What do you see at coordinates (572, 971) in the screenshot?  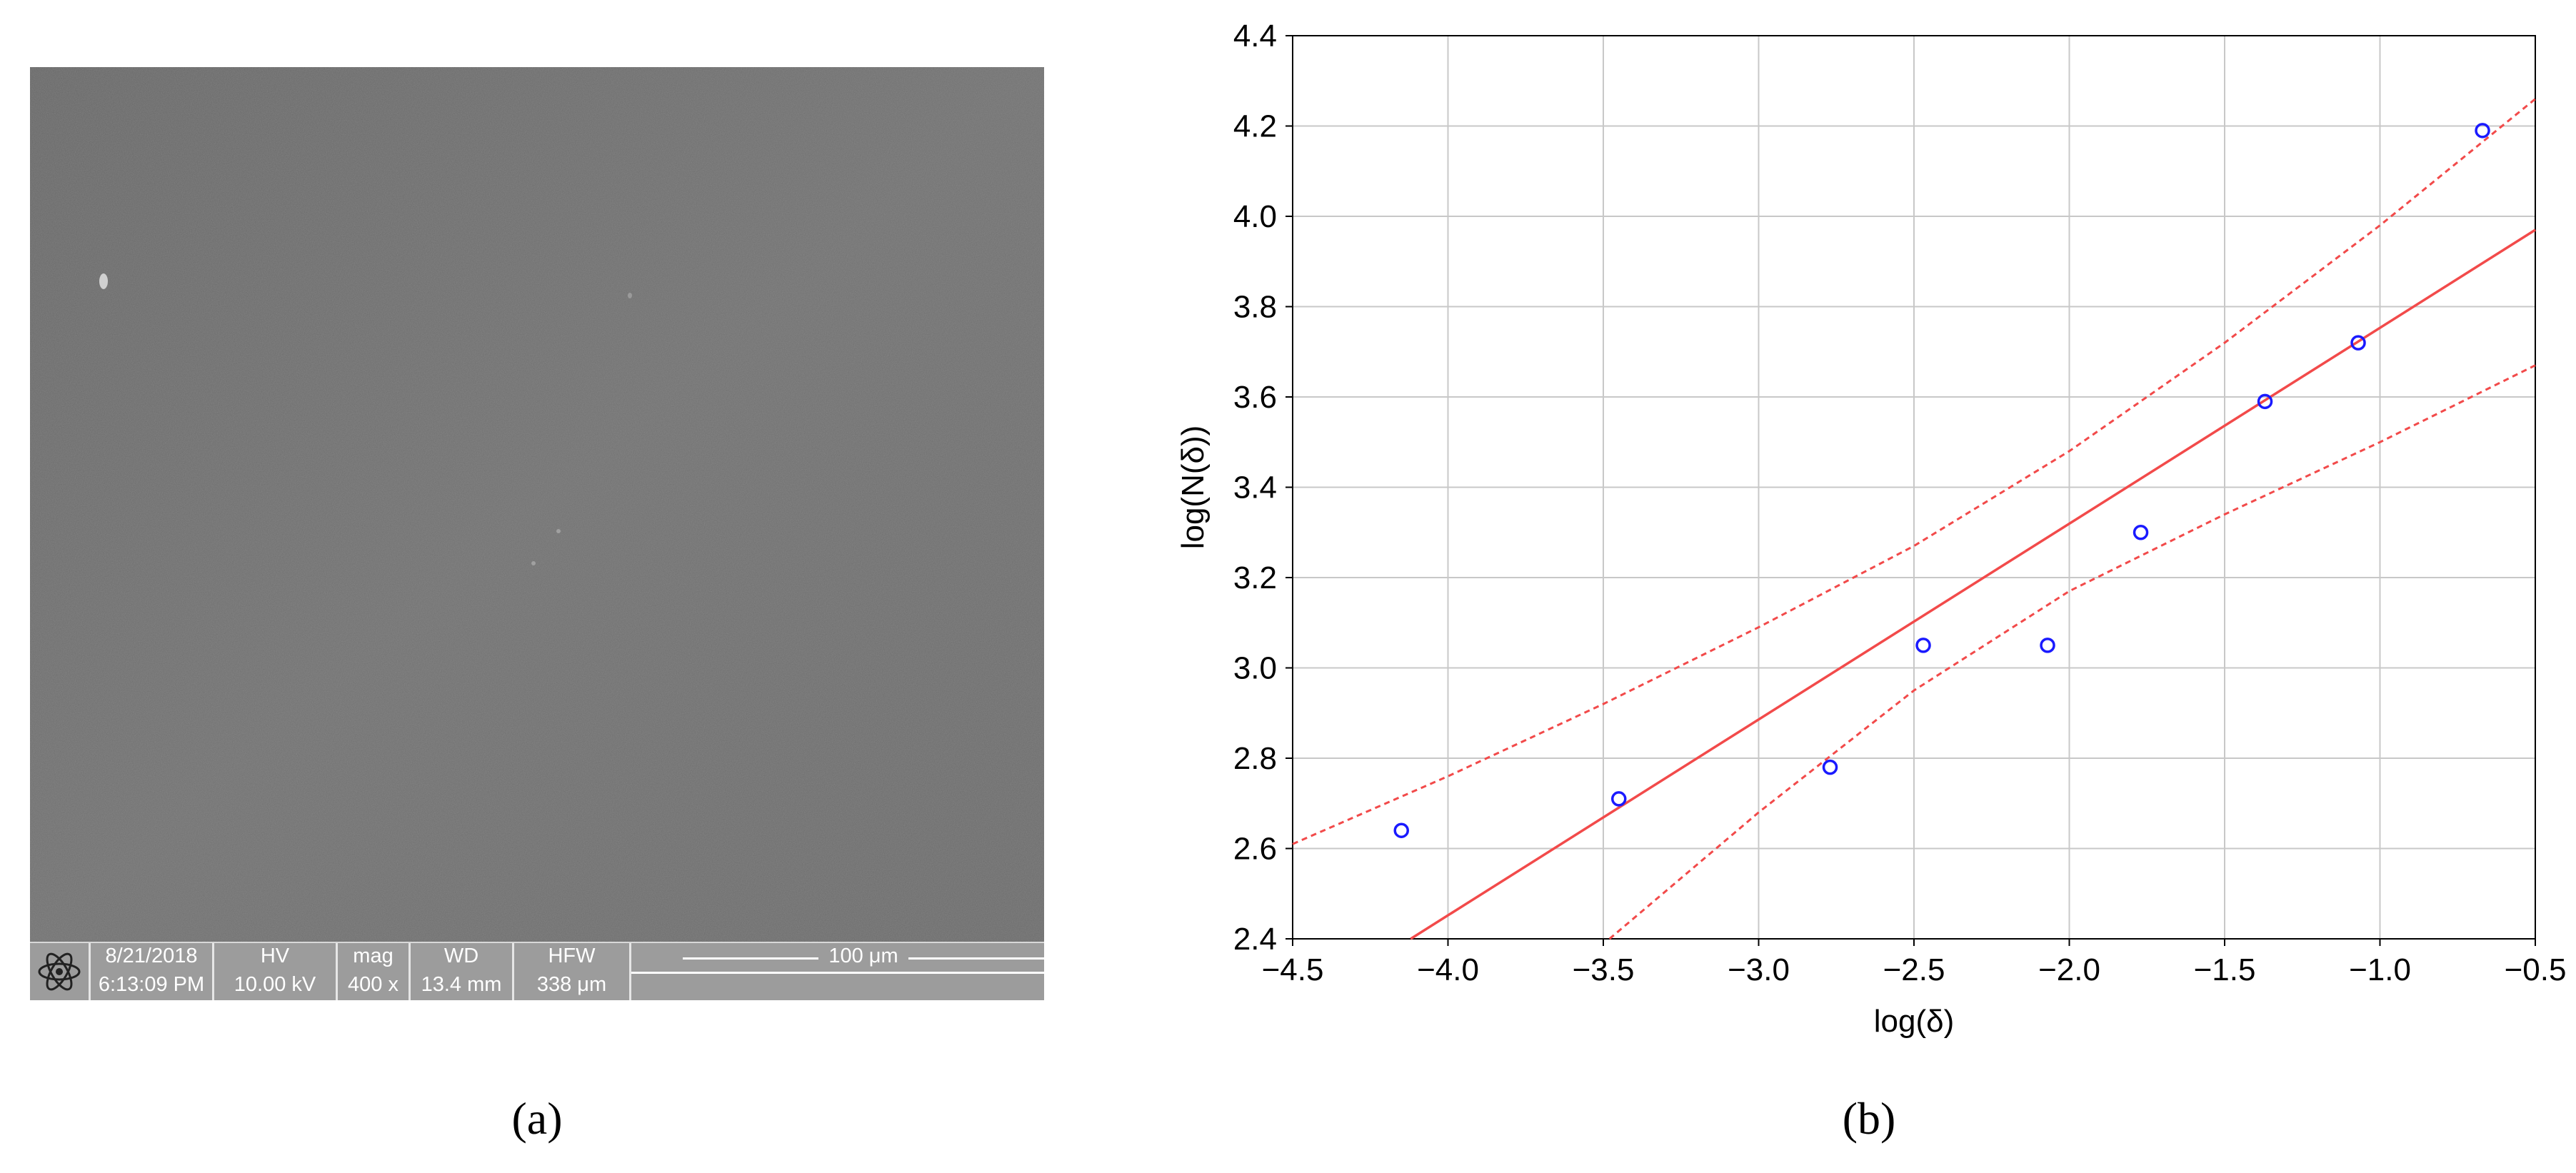 I see `hfw-cell: HFW 338 μm` at bounding box center [572, 971].